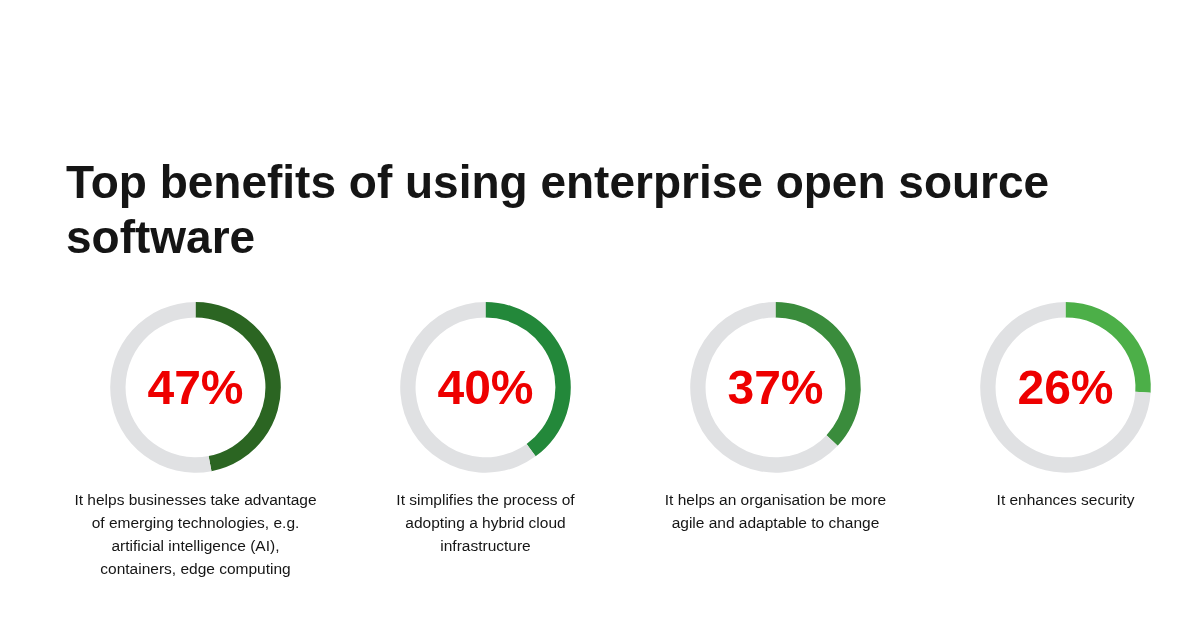 Image resolution: width=1200 pixels, height=628 pixels. I want to click on text: It simplifies the process of adopting a hybrid cloud infrastructure, so click(486, 523).